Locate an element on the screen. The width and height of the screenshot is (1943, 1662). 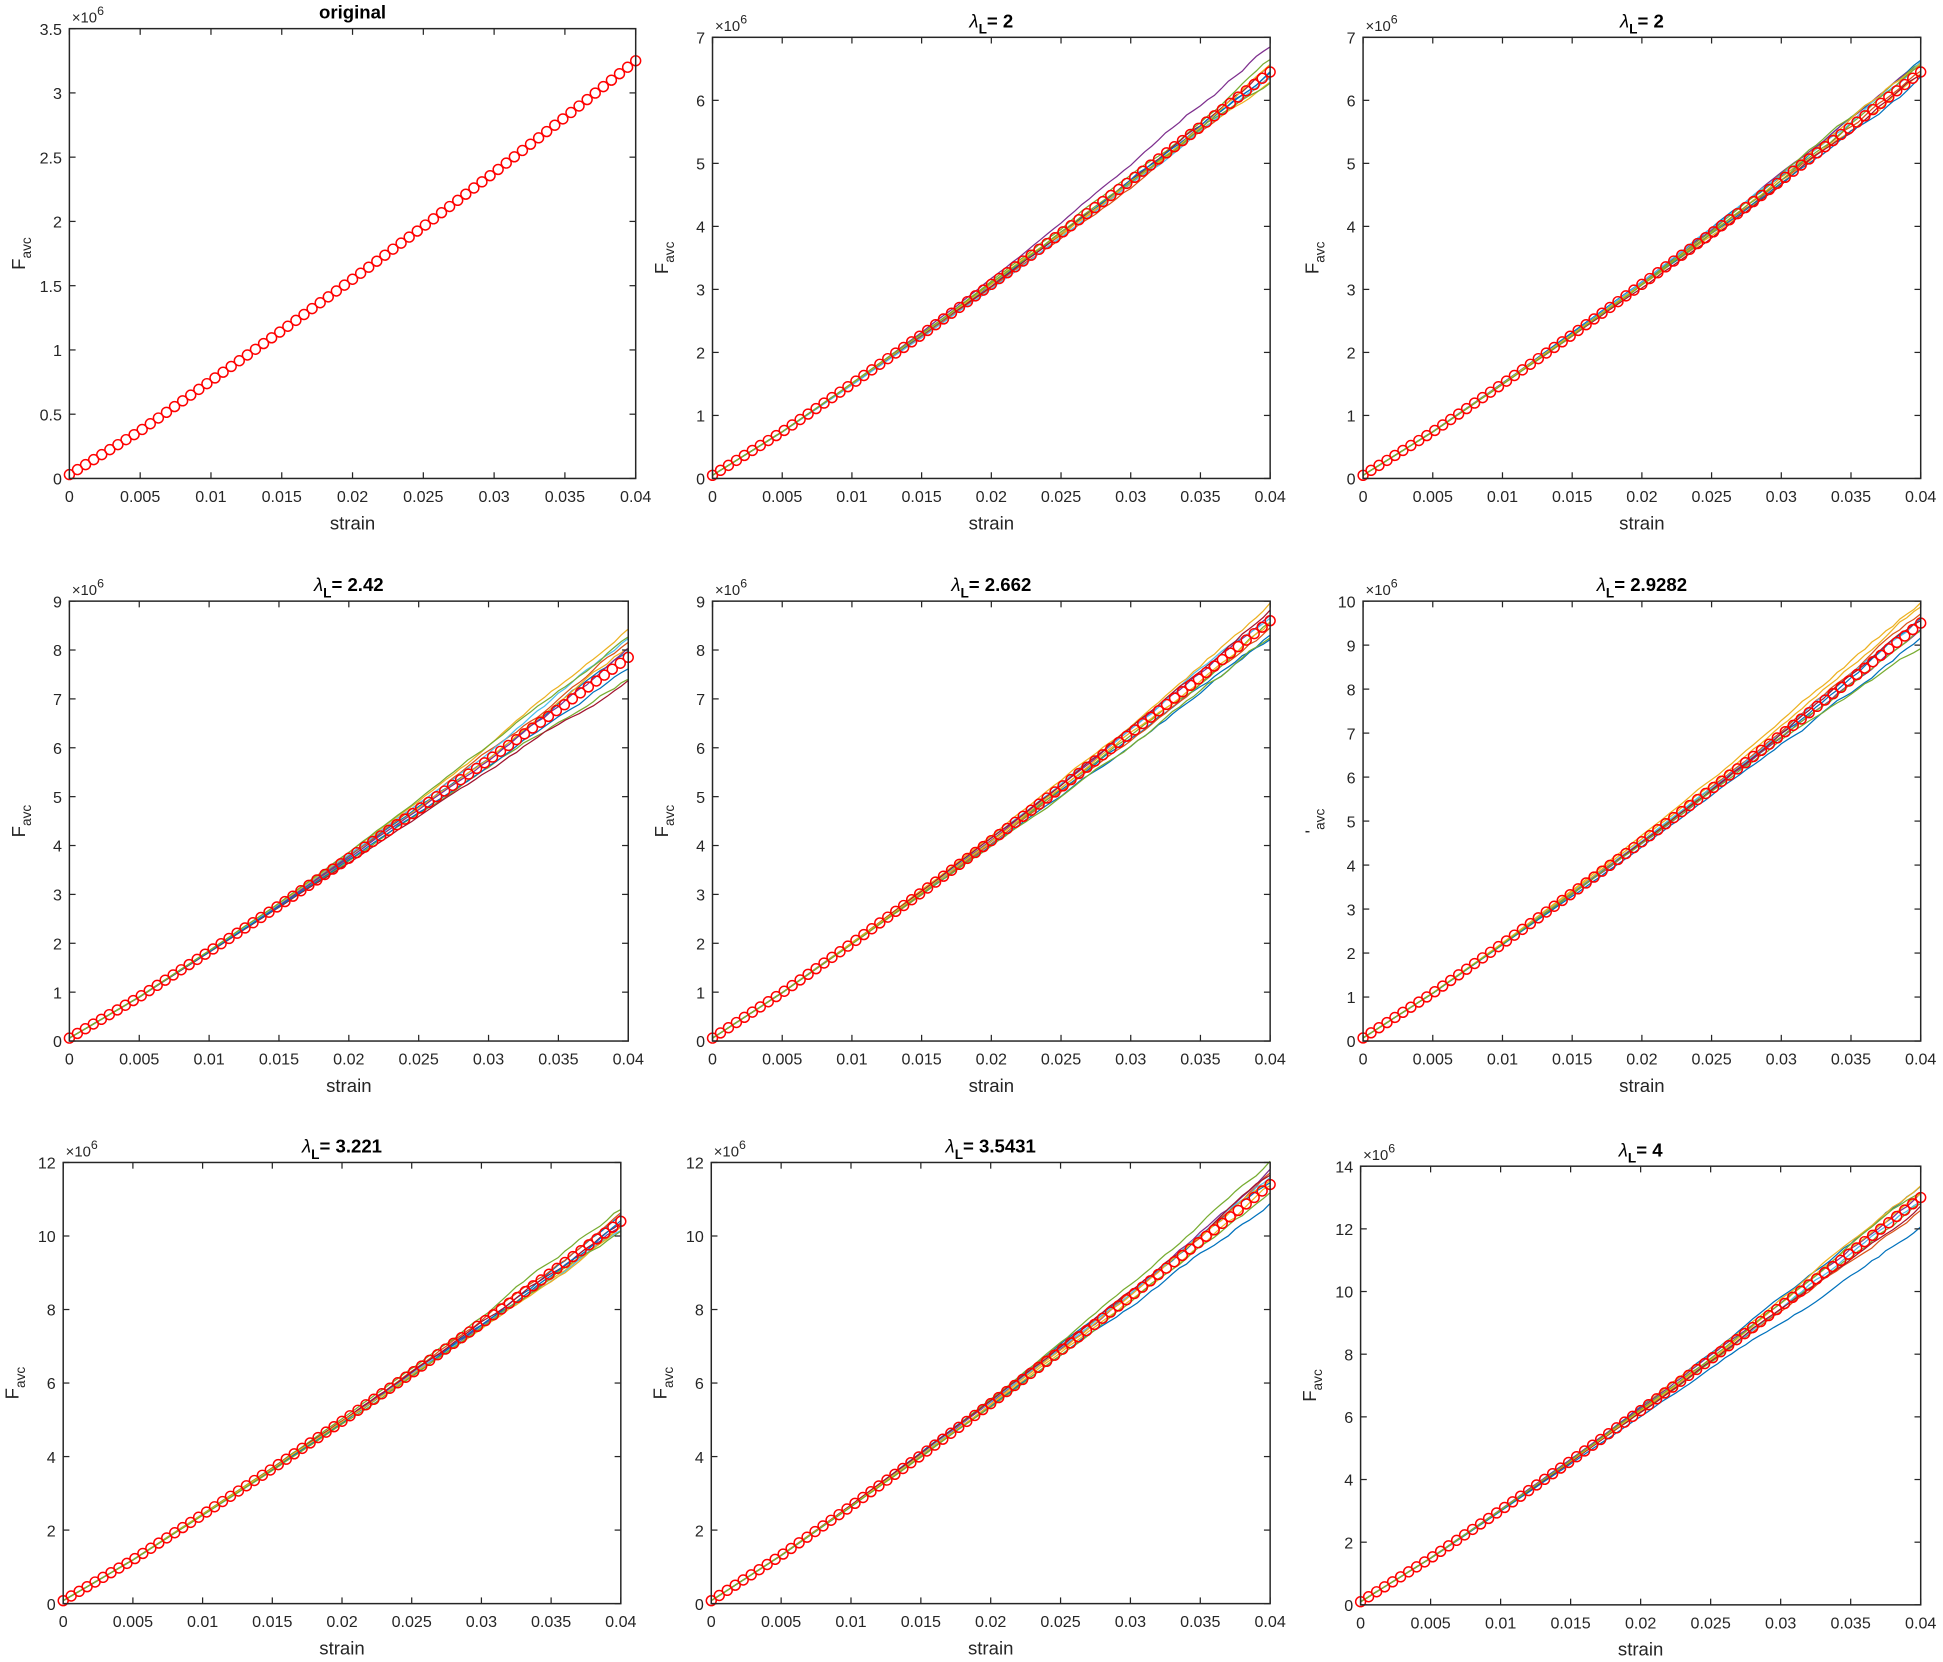
y-tick-label: 5 is located at coordinates (57, 798).